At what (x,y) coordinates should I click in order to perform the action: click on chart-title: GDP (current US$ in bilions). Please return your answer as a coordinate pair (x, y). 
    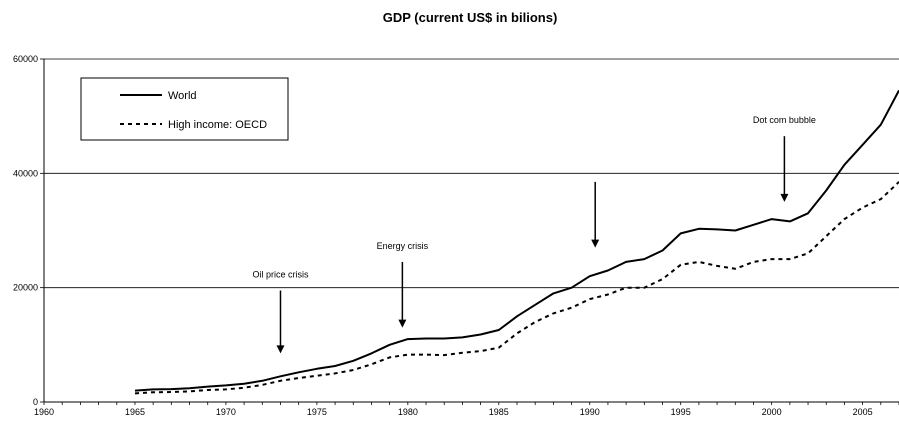
    Looking at the image, I should click on (470, 17).